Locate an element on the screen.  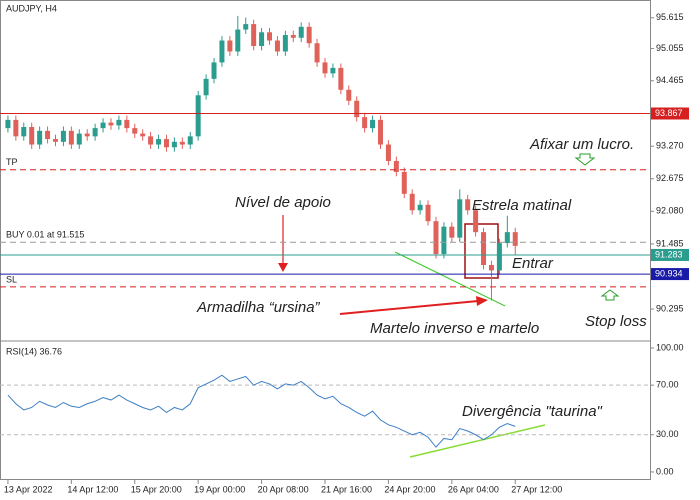
price-tag-label: 93.867 is located at coordinates (669, 113).